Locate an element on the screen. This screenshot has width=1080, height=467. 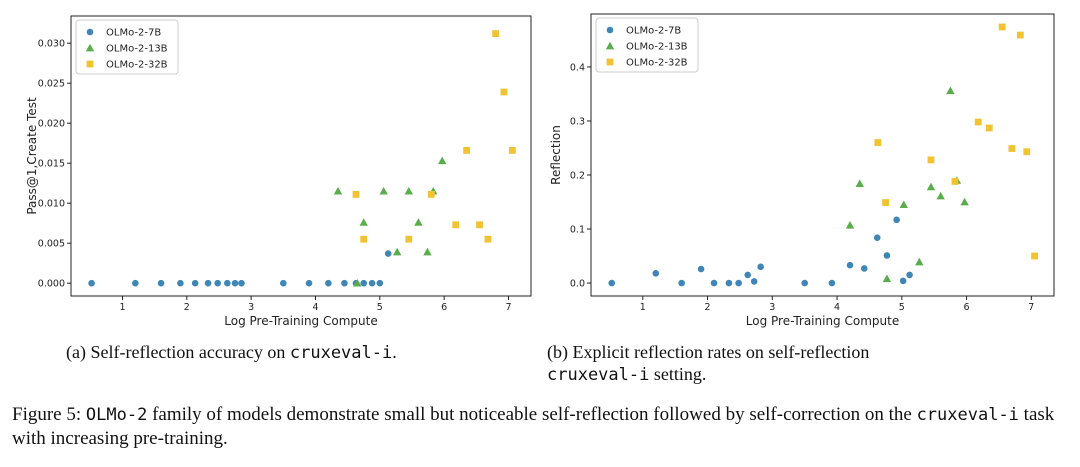
legend-label: OLMo-2-13B is located at coordinates (137, 49).